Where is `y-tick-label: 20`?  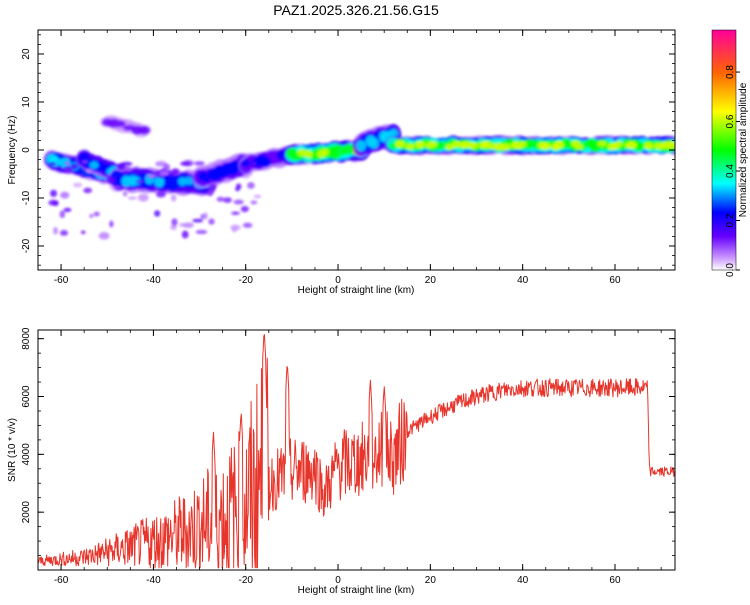 y-tick-label: 20 is located at coordinates (26, 54).